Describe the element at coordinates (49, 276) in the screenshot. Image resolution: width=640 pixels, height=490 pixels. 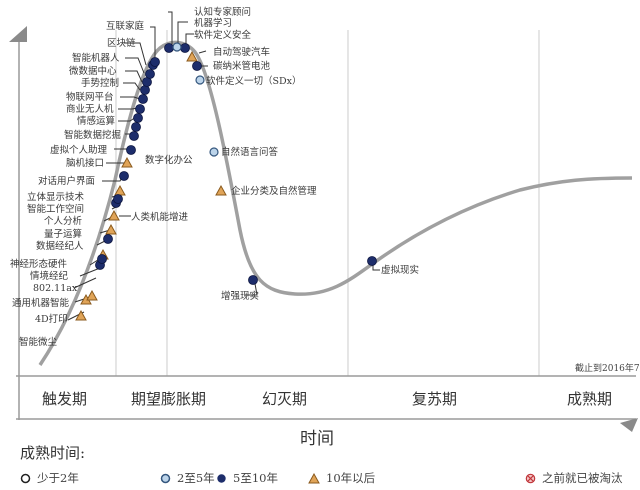
I see `svg-text: 情境经纪` at that location.